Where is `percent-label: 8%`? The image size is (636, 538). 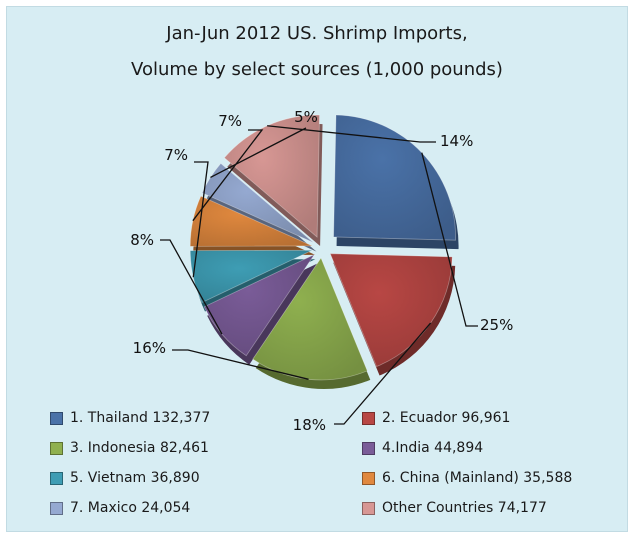
percent-label: 8% is located at coordinates (142, 240).